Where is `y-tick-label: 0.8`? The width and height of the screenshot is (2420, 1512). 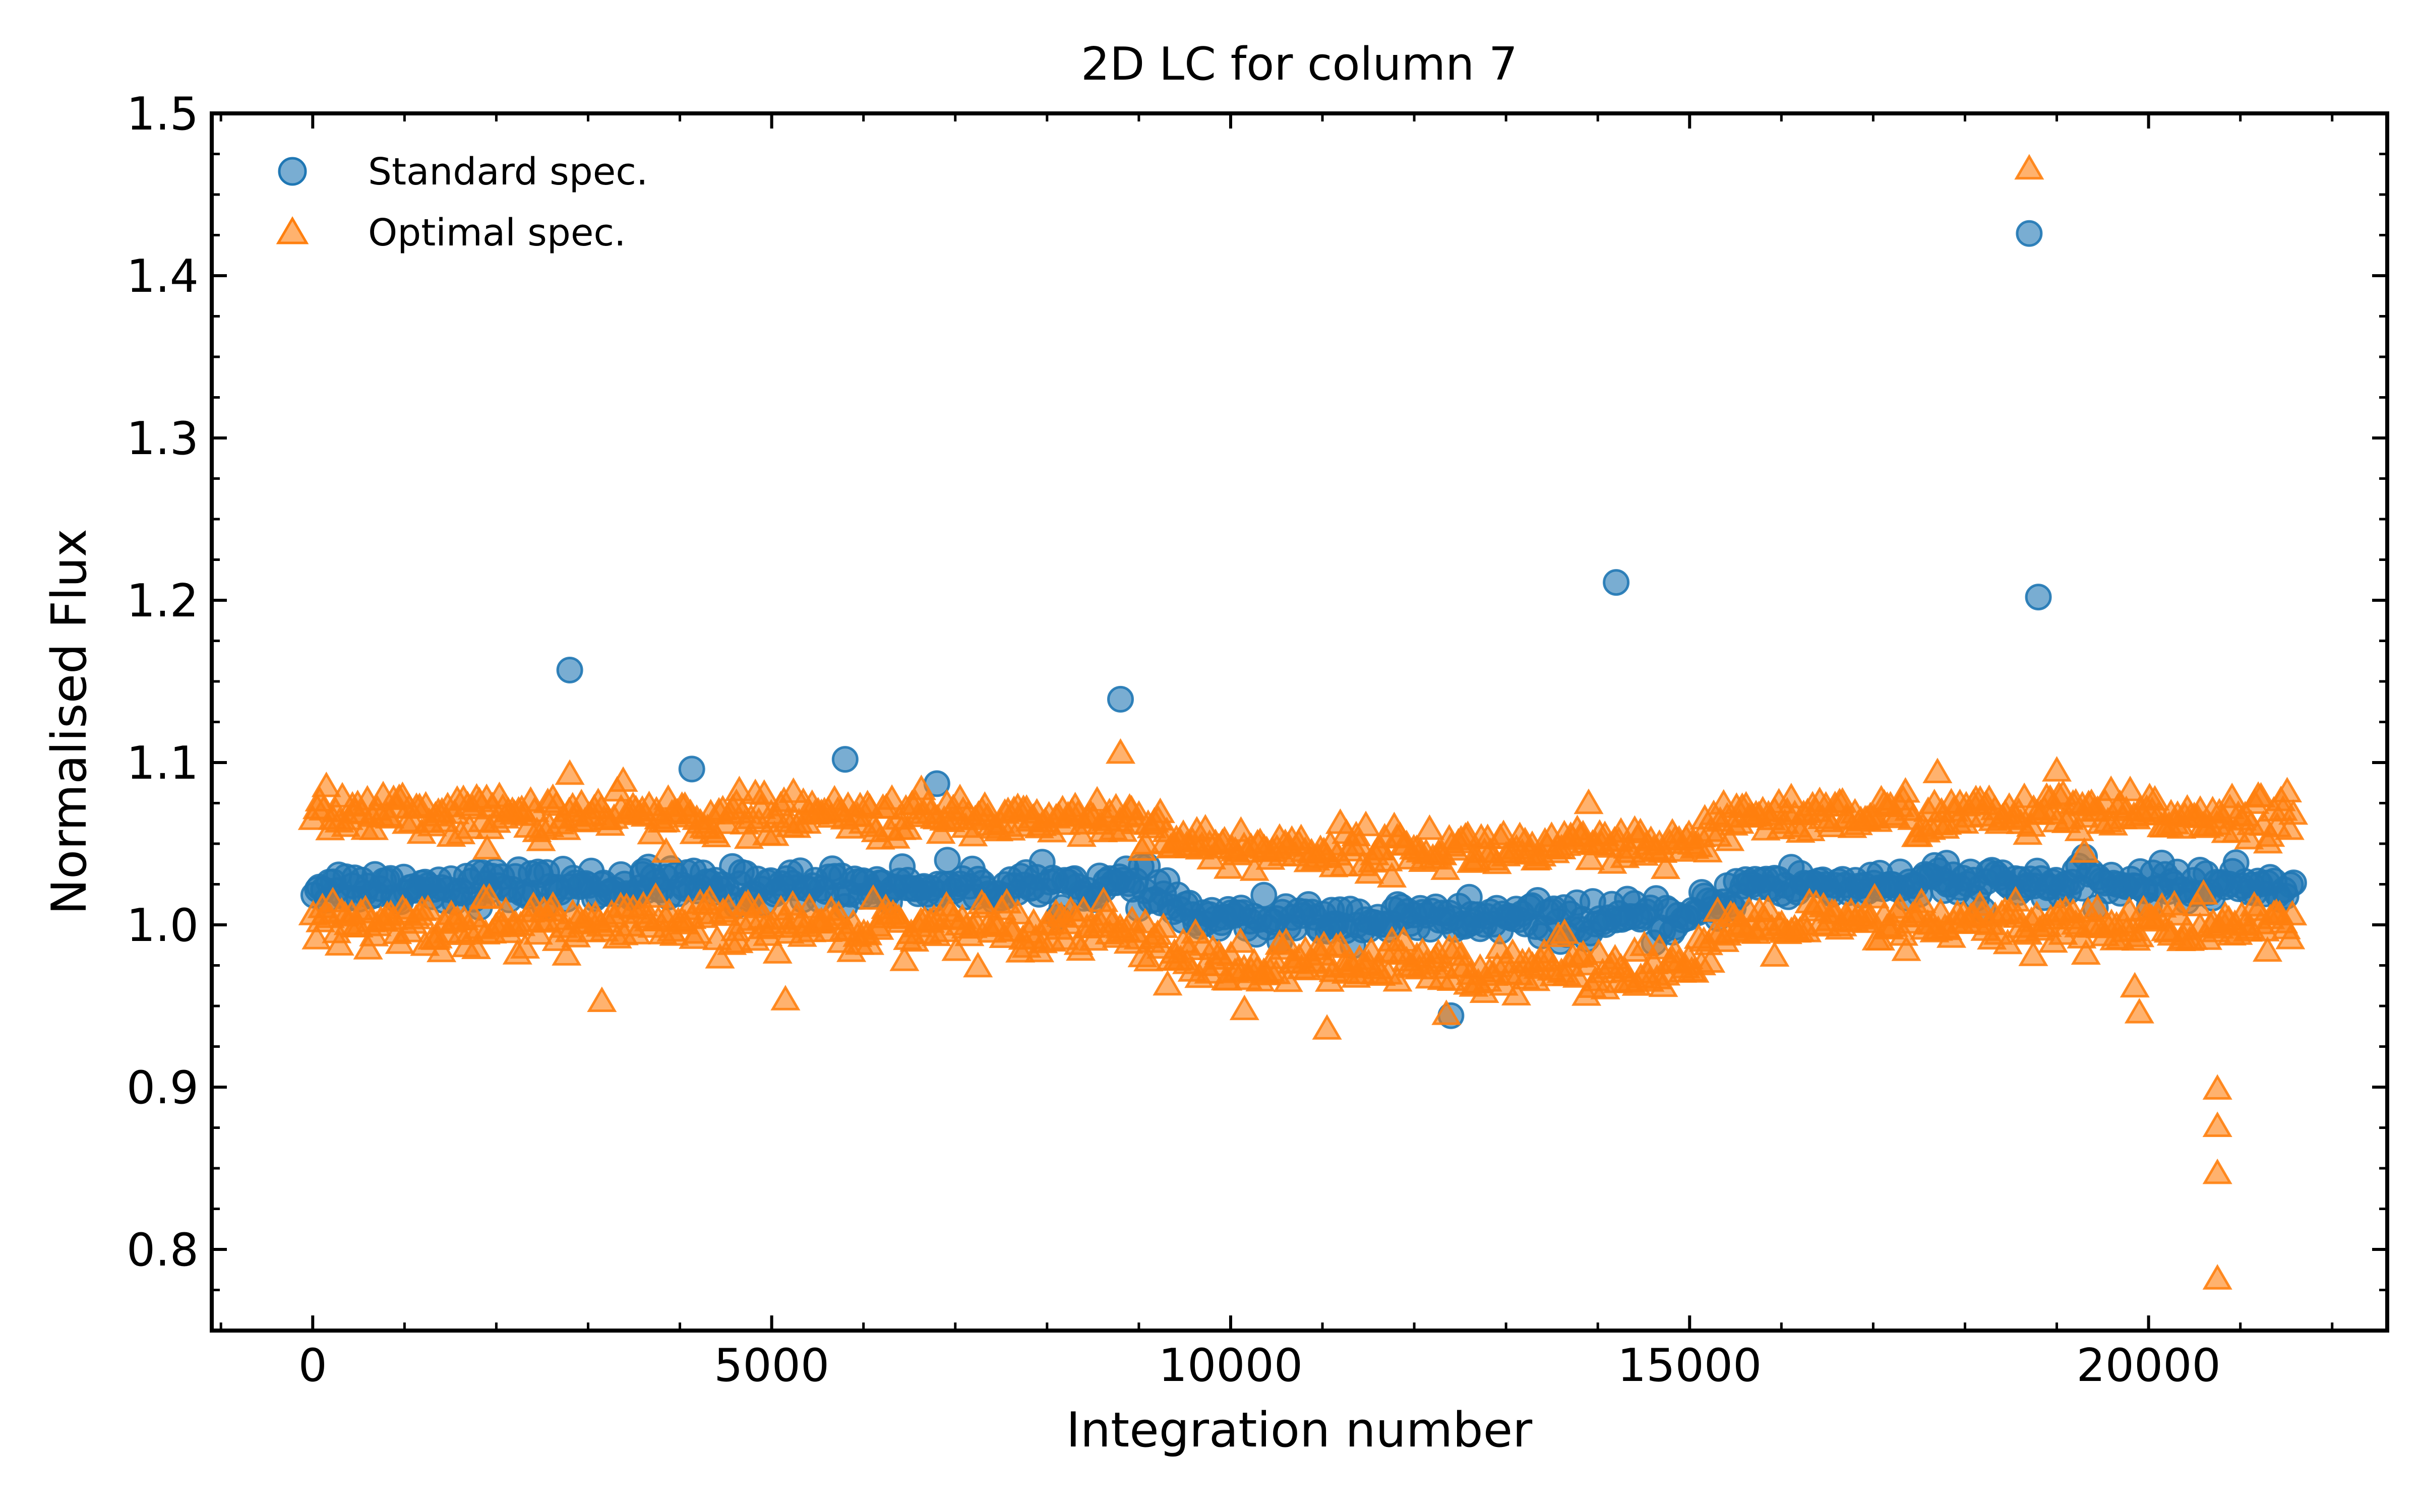 y-tick-label: 0.8 is located at coordinates (163, 1250).